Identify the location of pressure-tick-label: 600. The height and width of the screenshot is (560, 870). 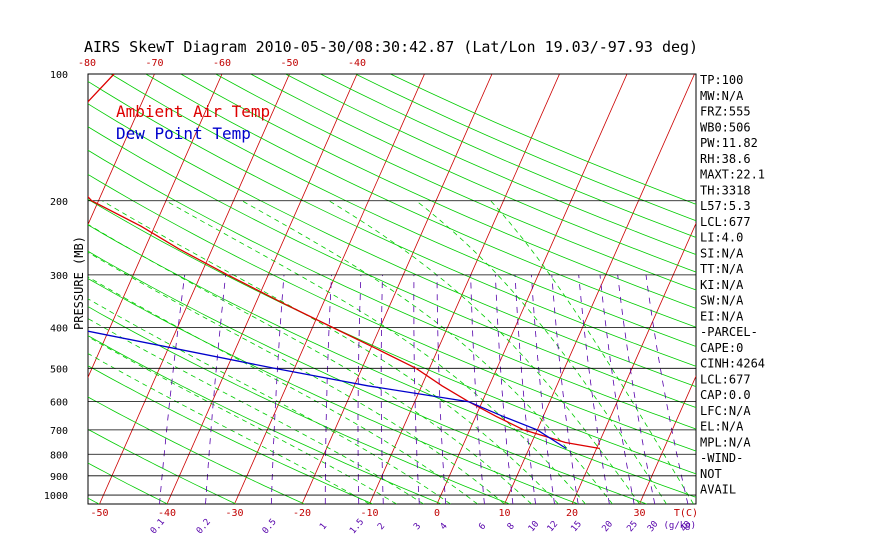
(59, 403).